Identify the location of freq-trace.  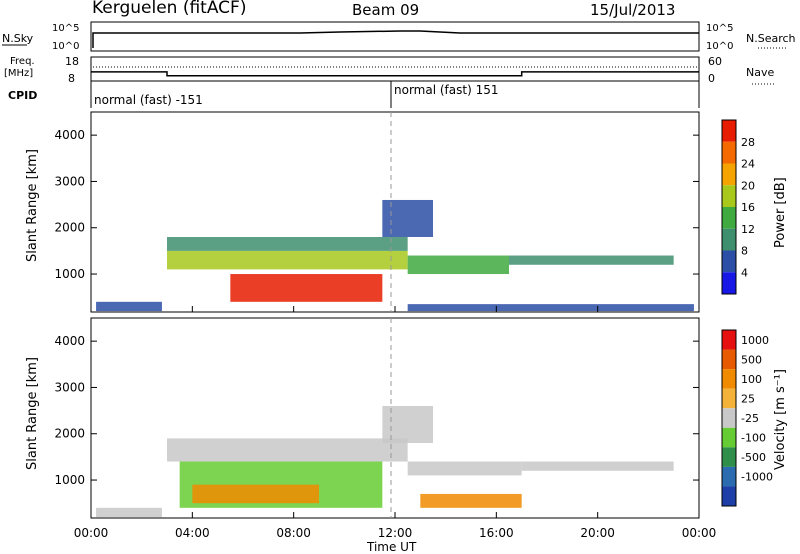
(395, 74).